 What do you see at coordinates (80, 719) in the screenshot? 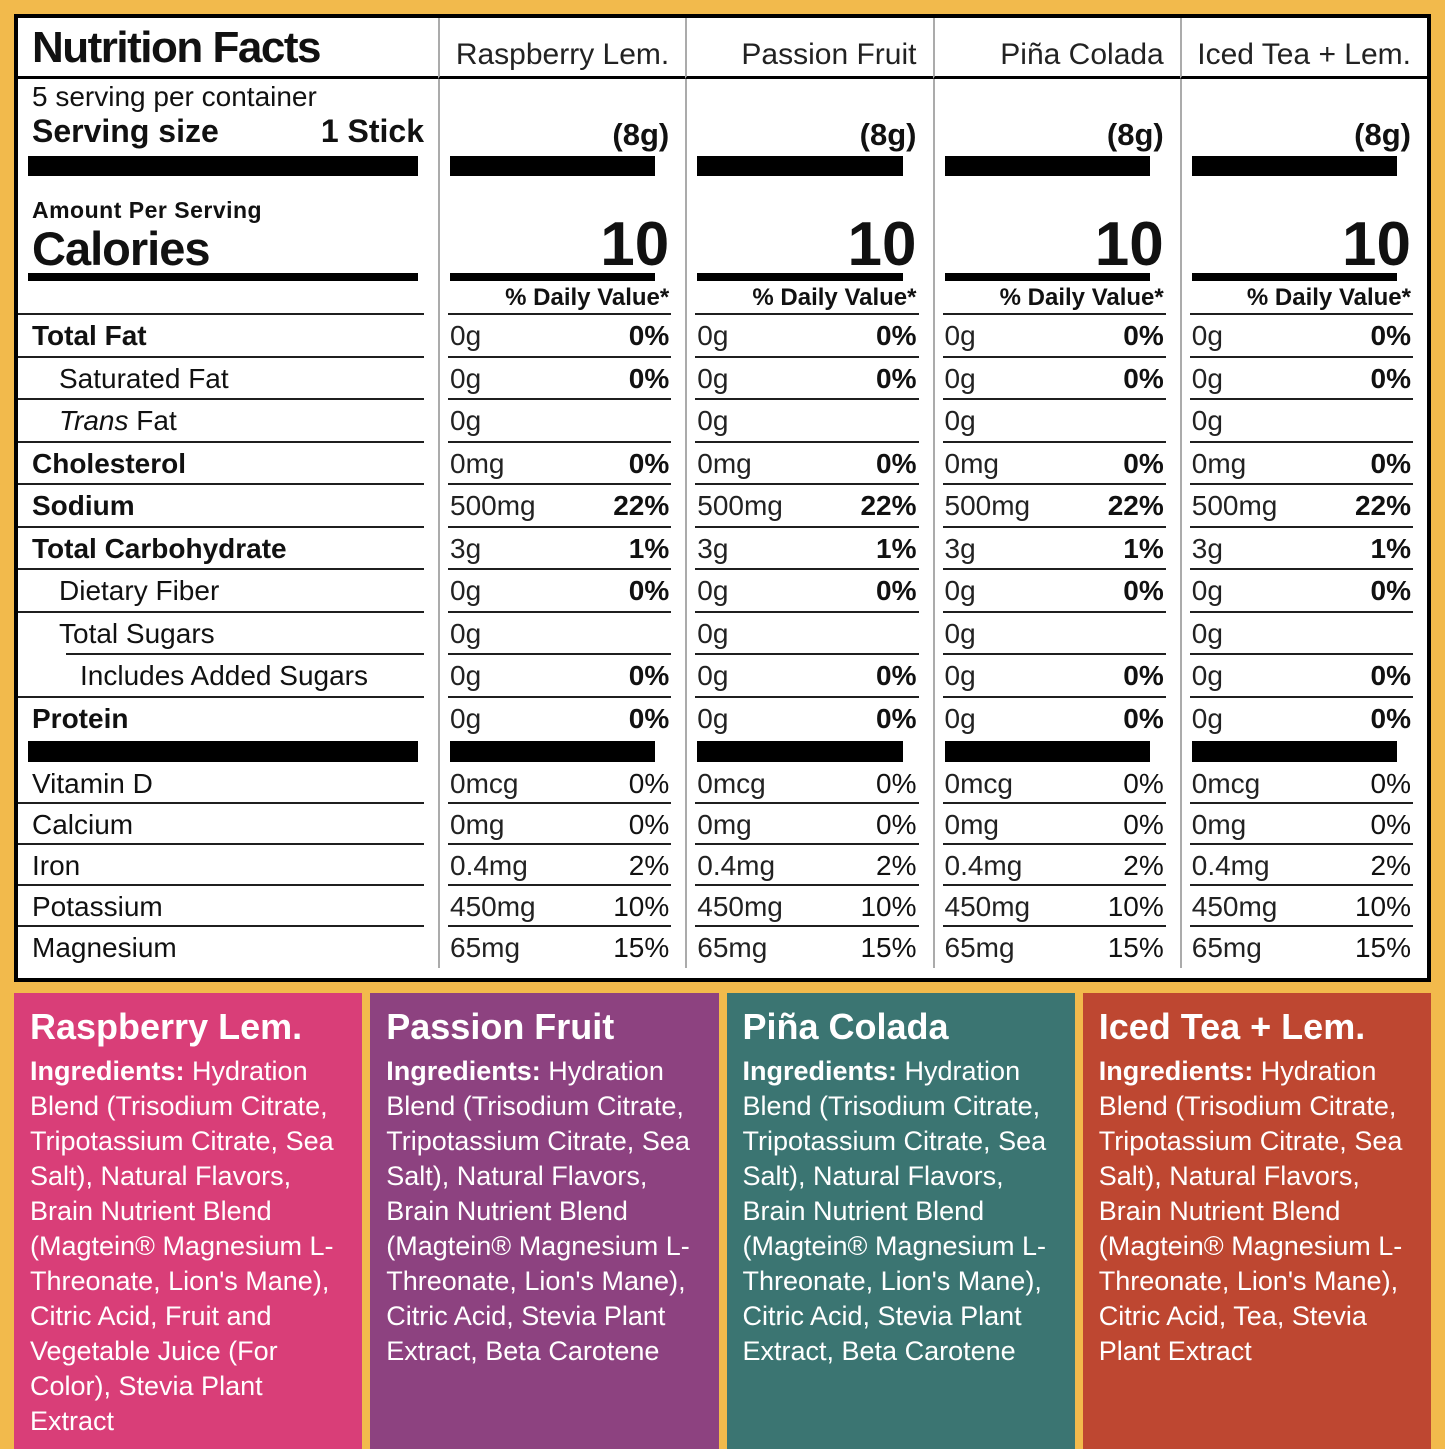
I see `nutrient-label: Protein` at bounding box center [80, 719].